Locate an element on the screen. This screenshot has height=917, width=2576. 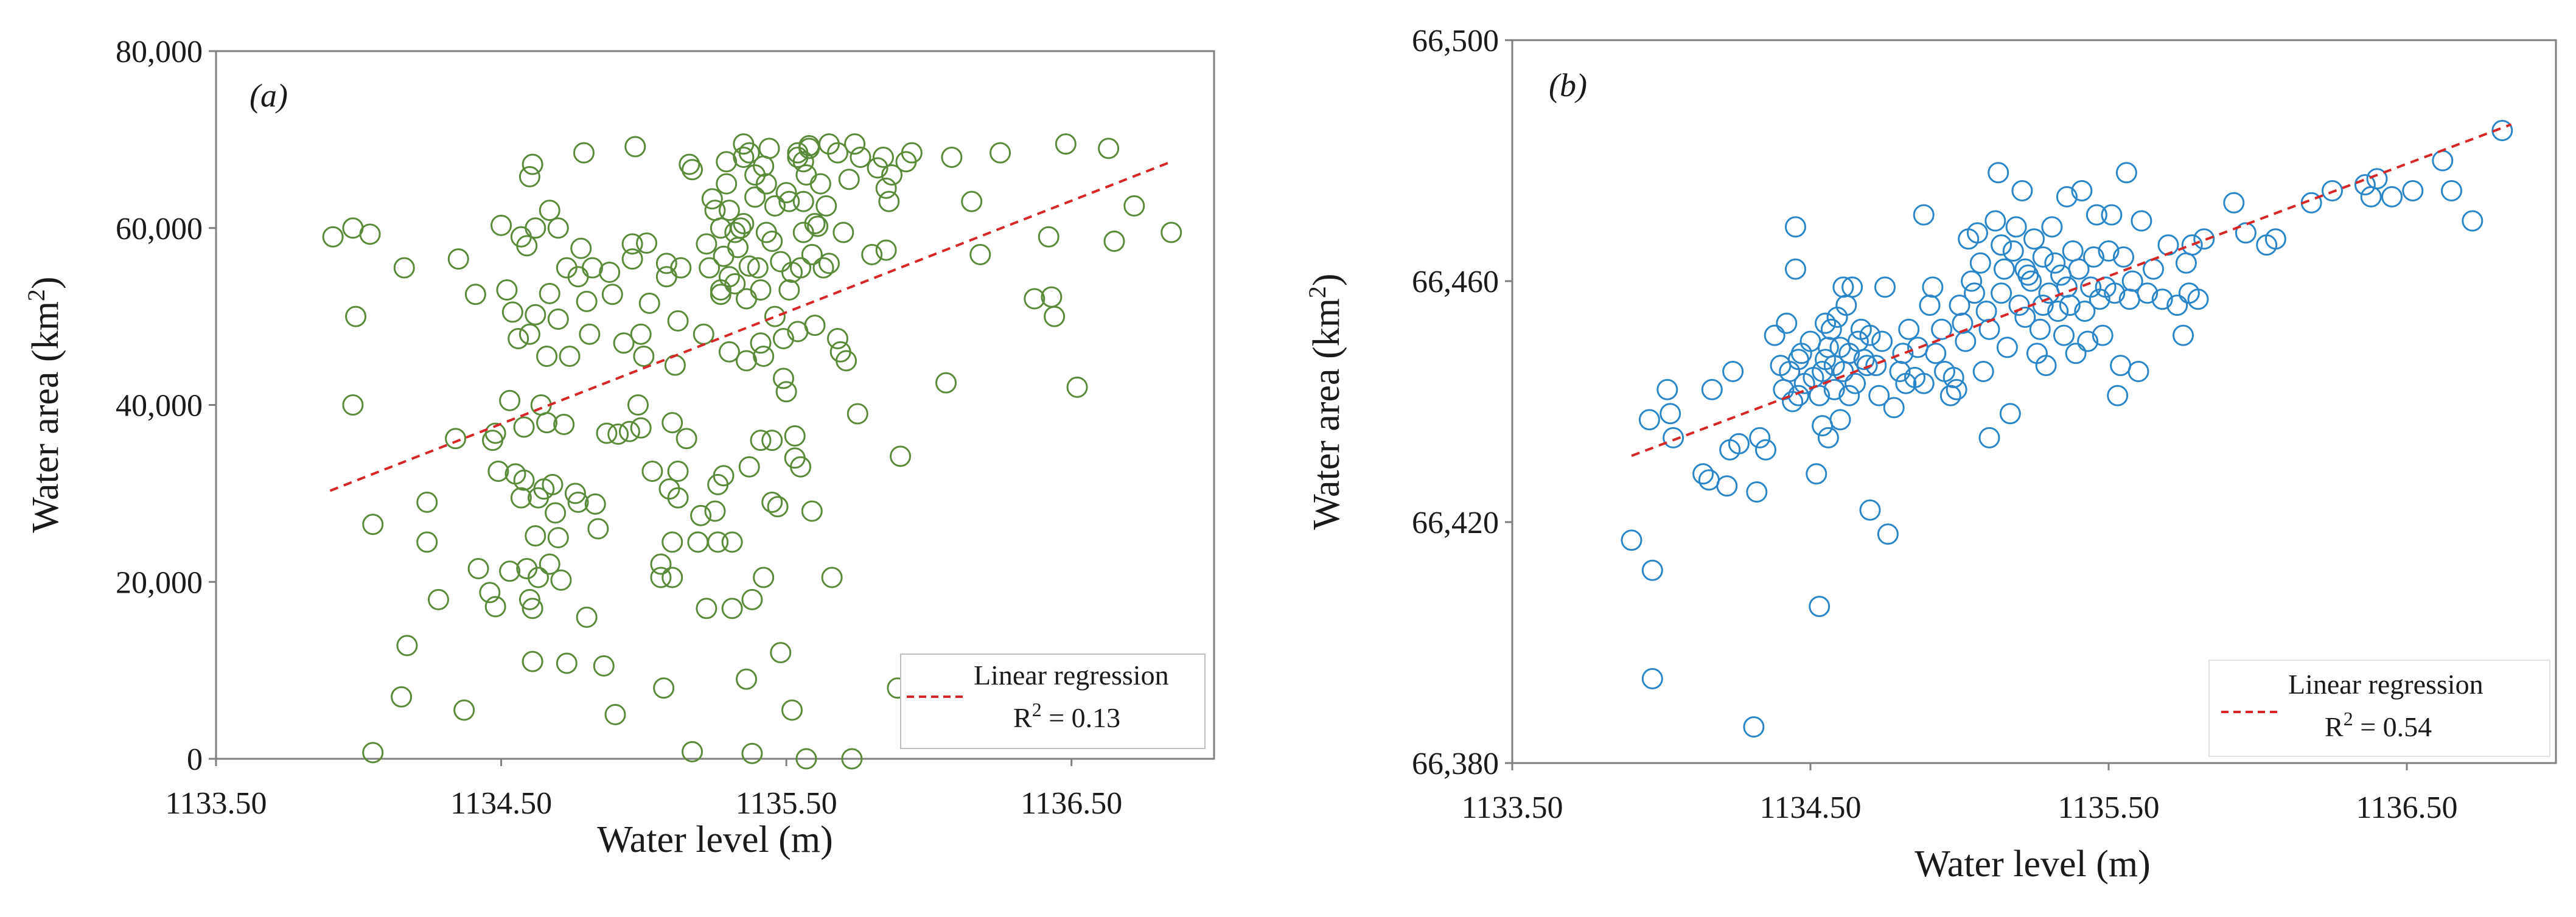
y-axis-ticks: 66,380 66,420 66,460 66,500 is located at coordinates (1462, 402).